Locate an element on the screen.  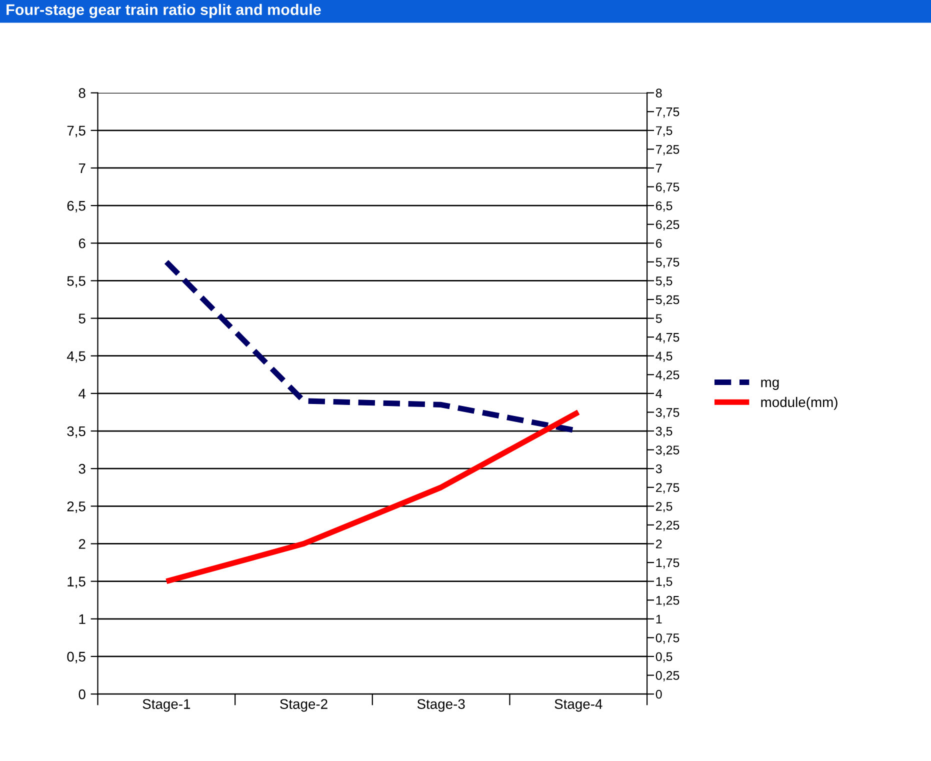
y2-tick-label: 6,25 is located at coordinates (668, 225).